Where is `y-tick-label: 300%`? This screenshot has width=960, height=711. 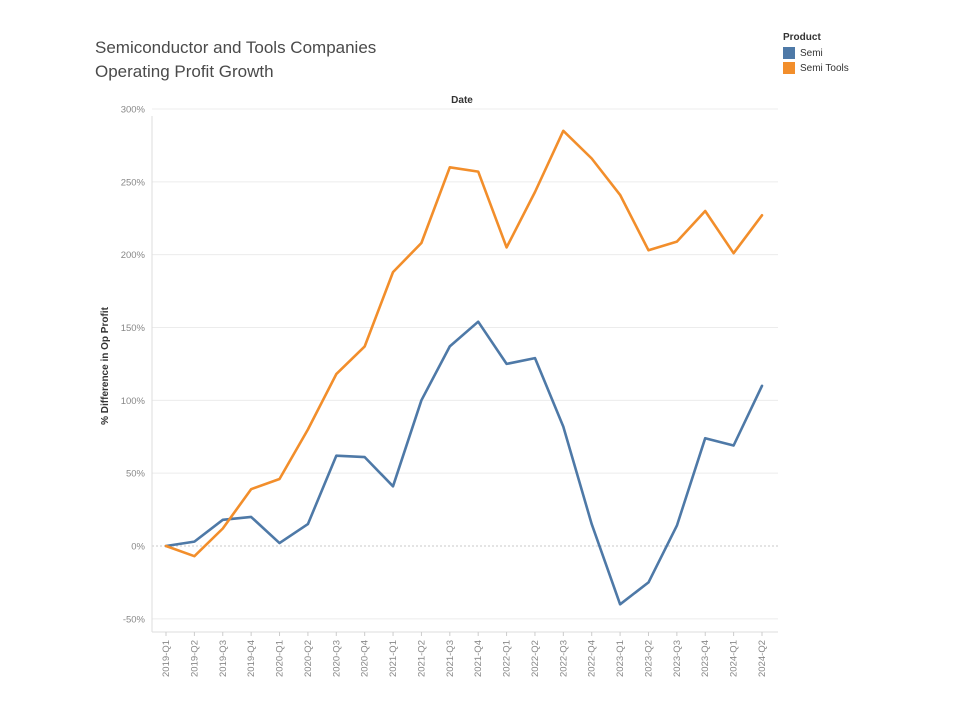
y-tick-label: 300% is located at coordinates (133, 110).